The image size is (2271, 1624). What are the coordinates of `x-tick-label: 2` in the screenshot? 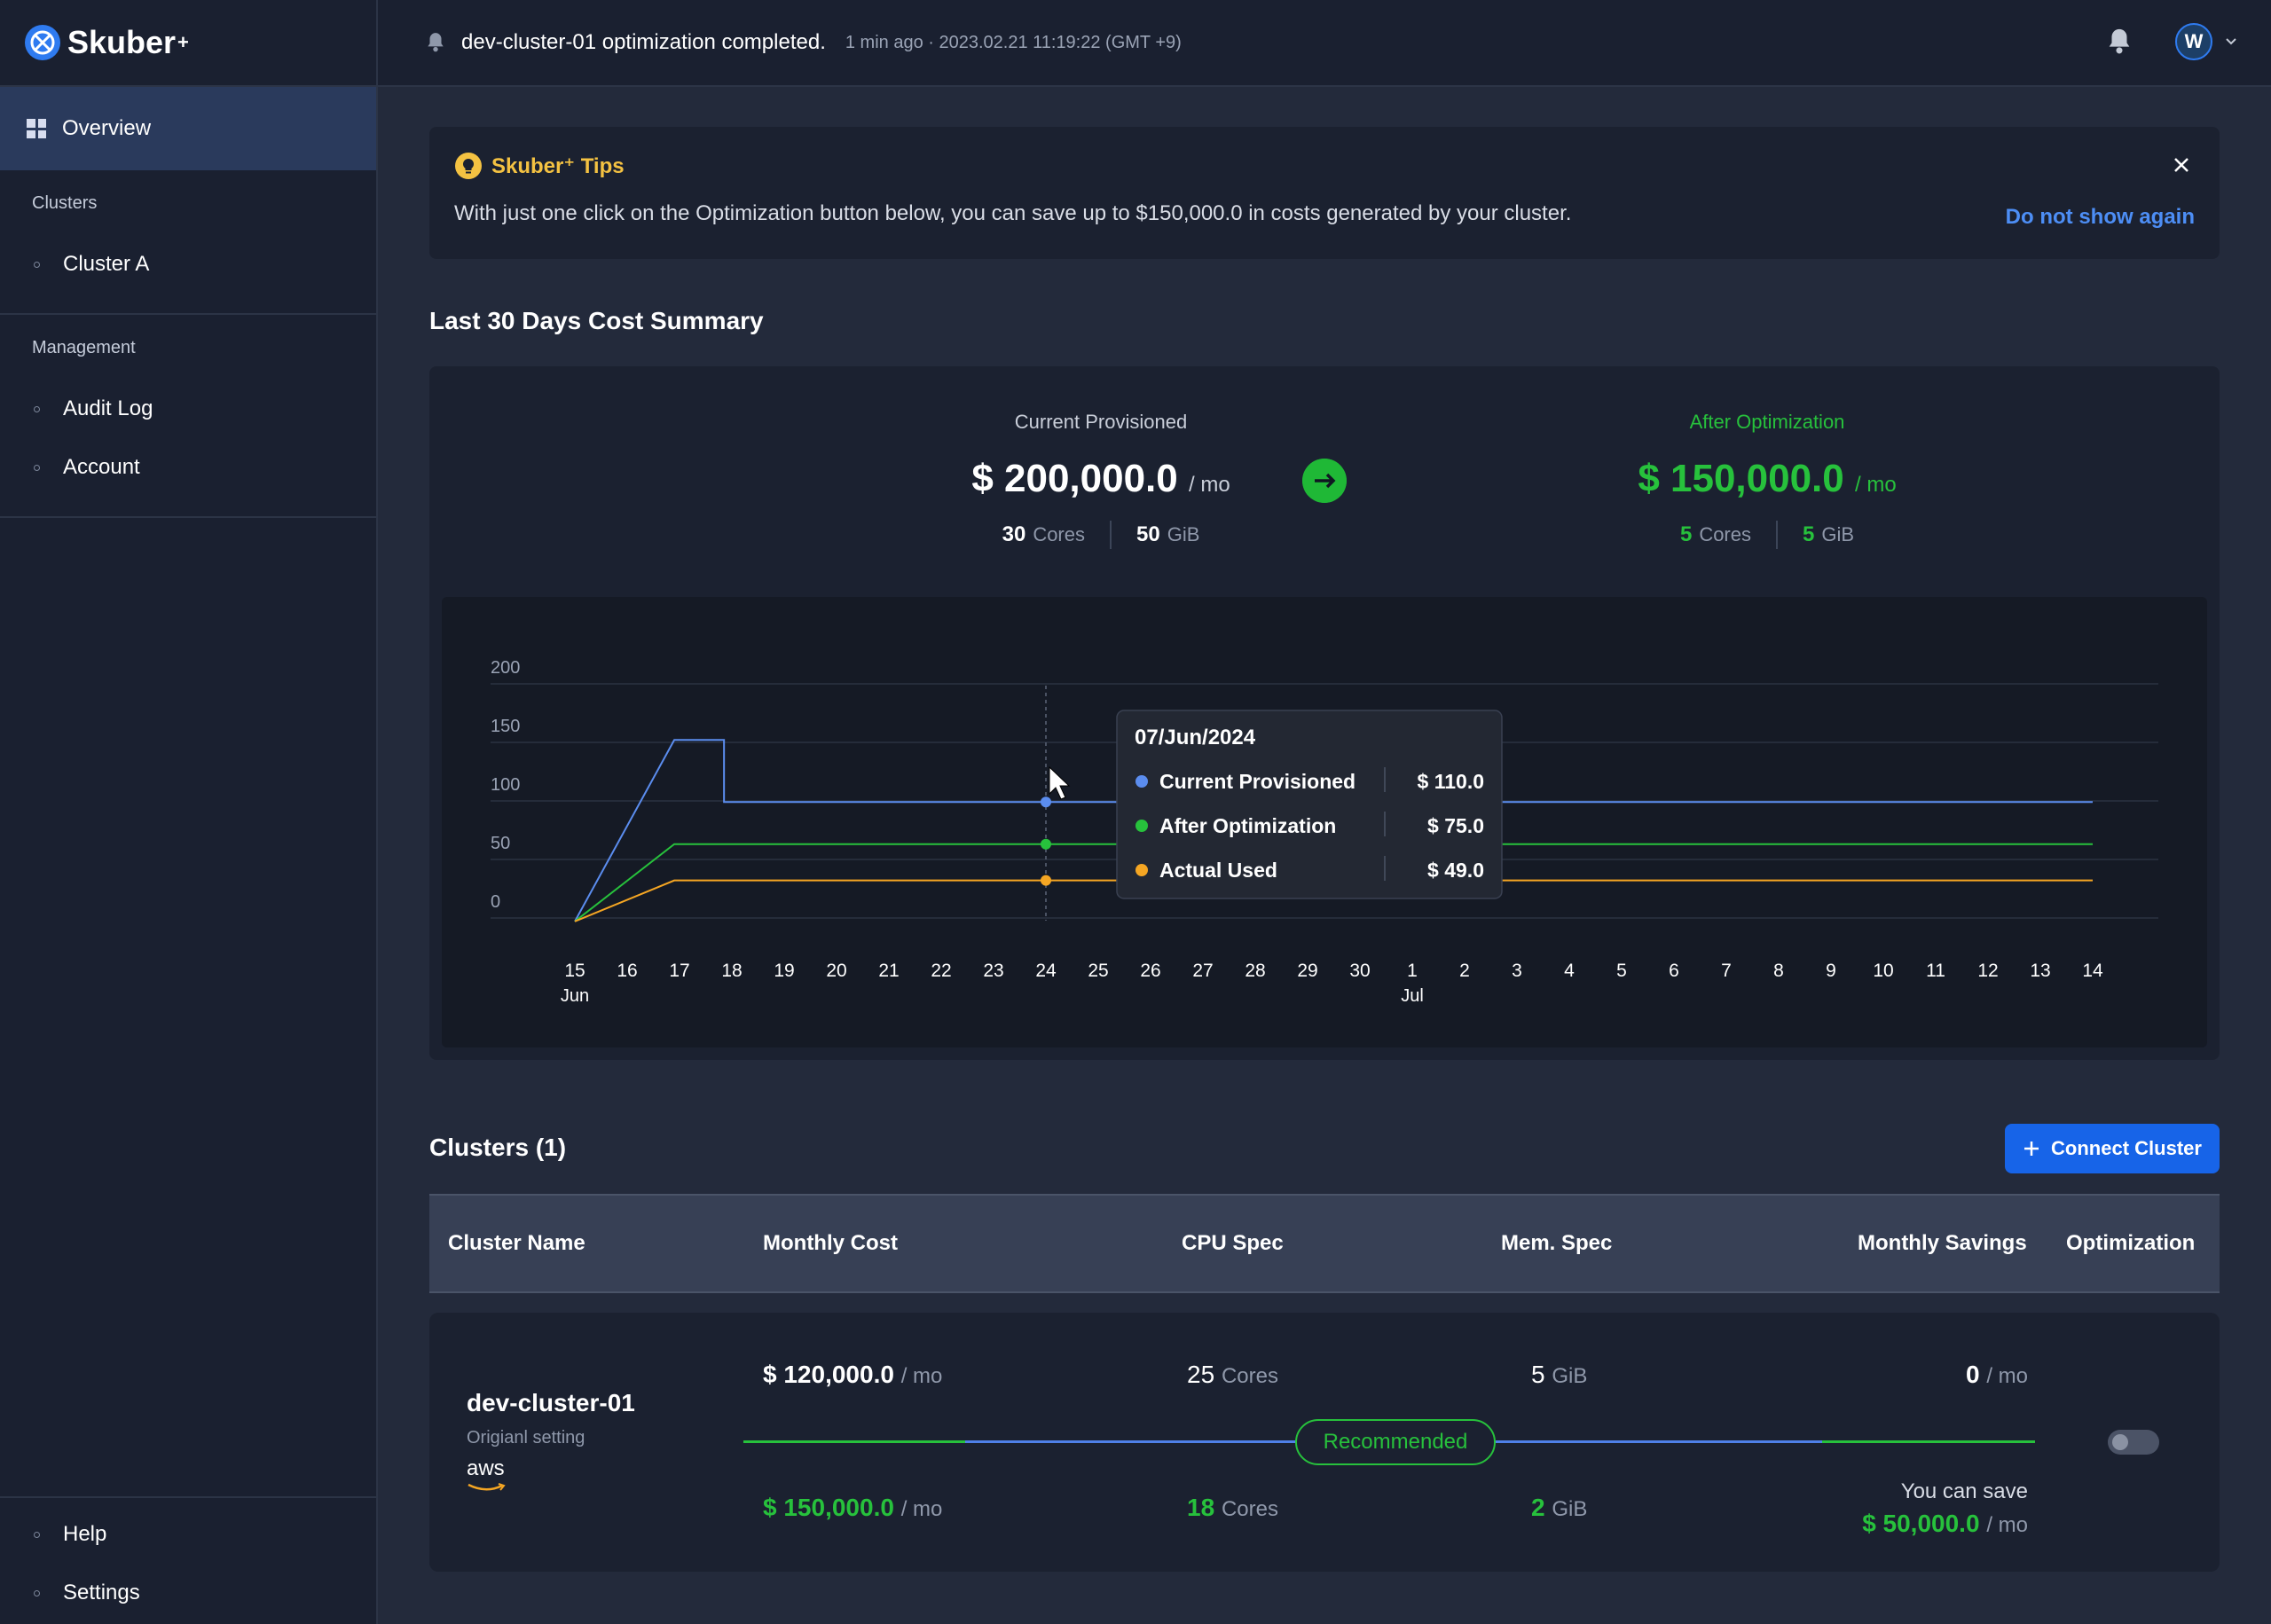 It's located at (1464, 971).